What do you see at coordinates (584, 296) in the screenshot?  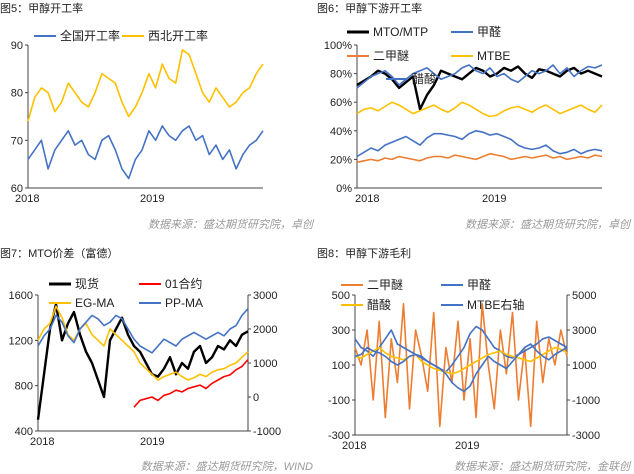 I see `y-right-tick-label: 5000` at bounding box center [584, 296].